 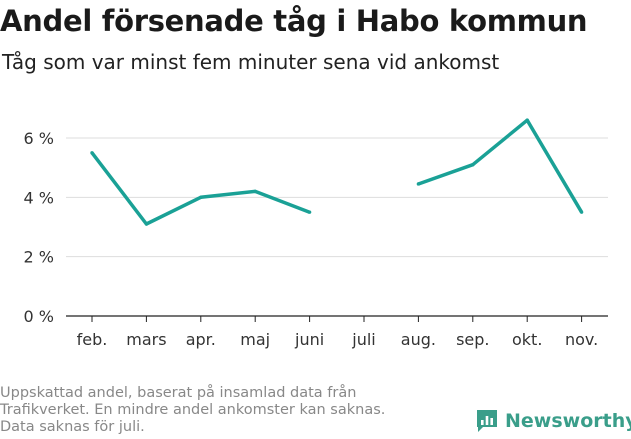 I want to click on footnote-line: Data saknas för juli., so click(x=72, y=427).